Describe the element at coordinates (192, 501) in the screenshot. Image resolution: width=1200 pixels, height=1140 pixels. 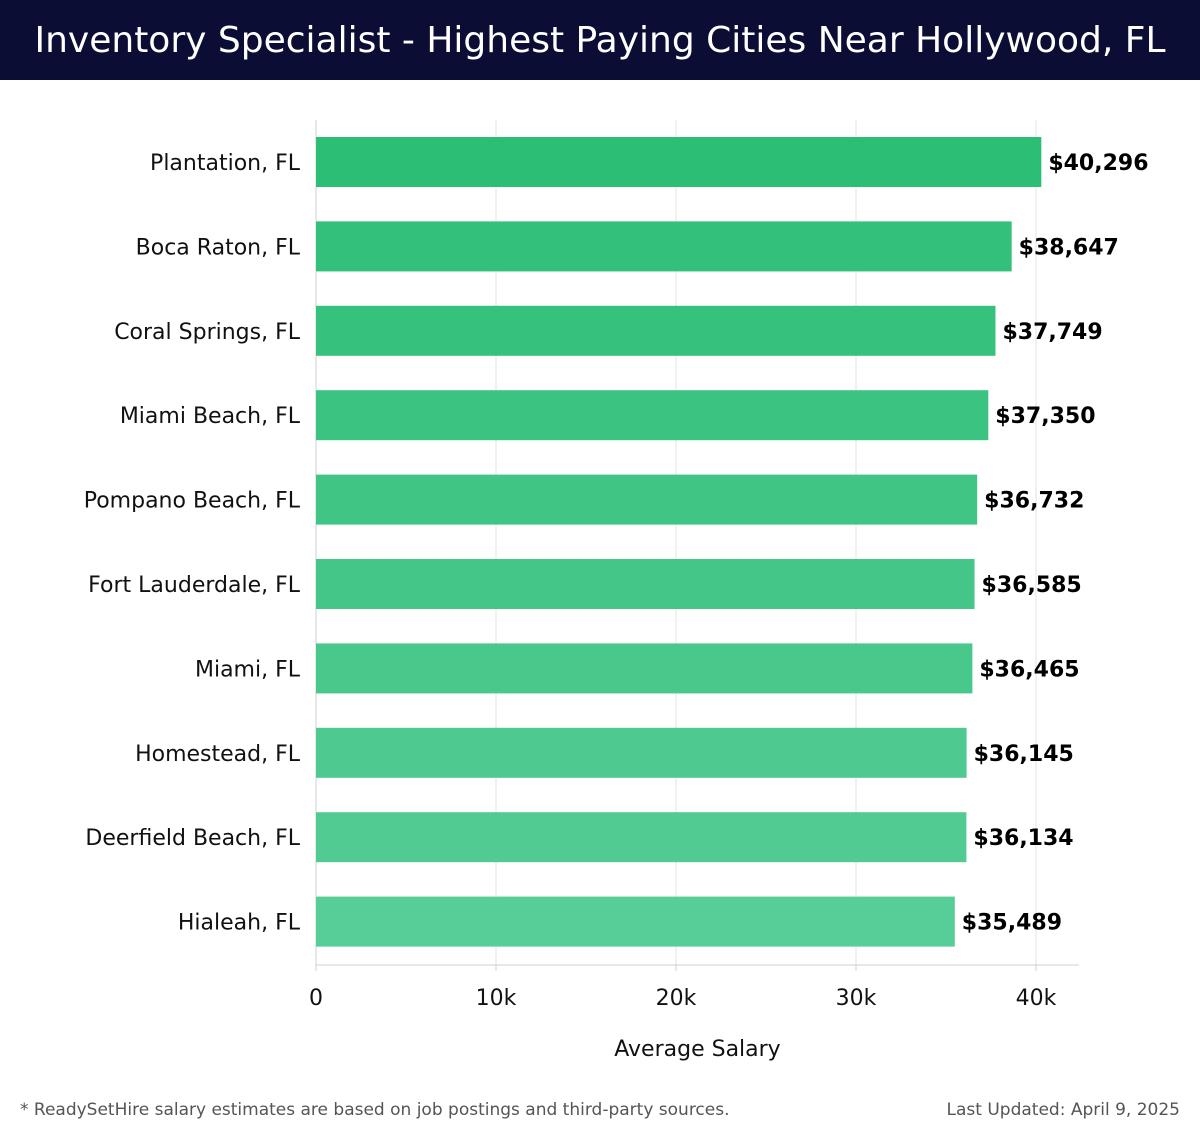
I see `category-label: Pompano Beach, FL` at that location.